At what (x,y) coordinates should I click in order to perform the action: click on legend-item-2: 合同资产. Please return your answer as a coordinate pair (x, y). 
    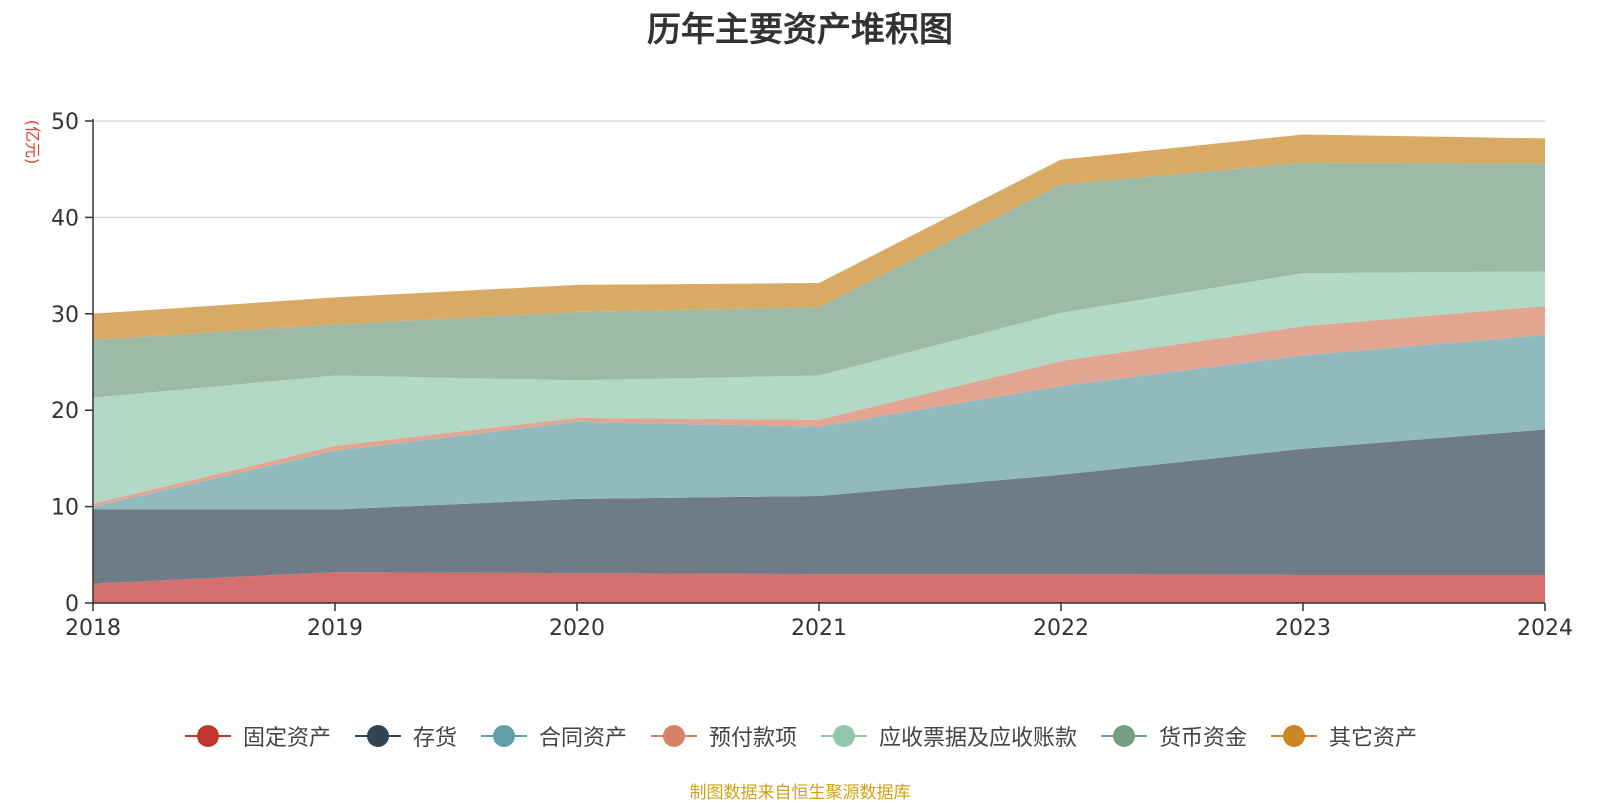
    Looking at the image, I should click on (553, 736).